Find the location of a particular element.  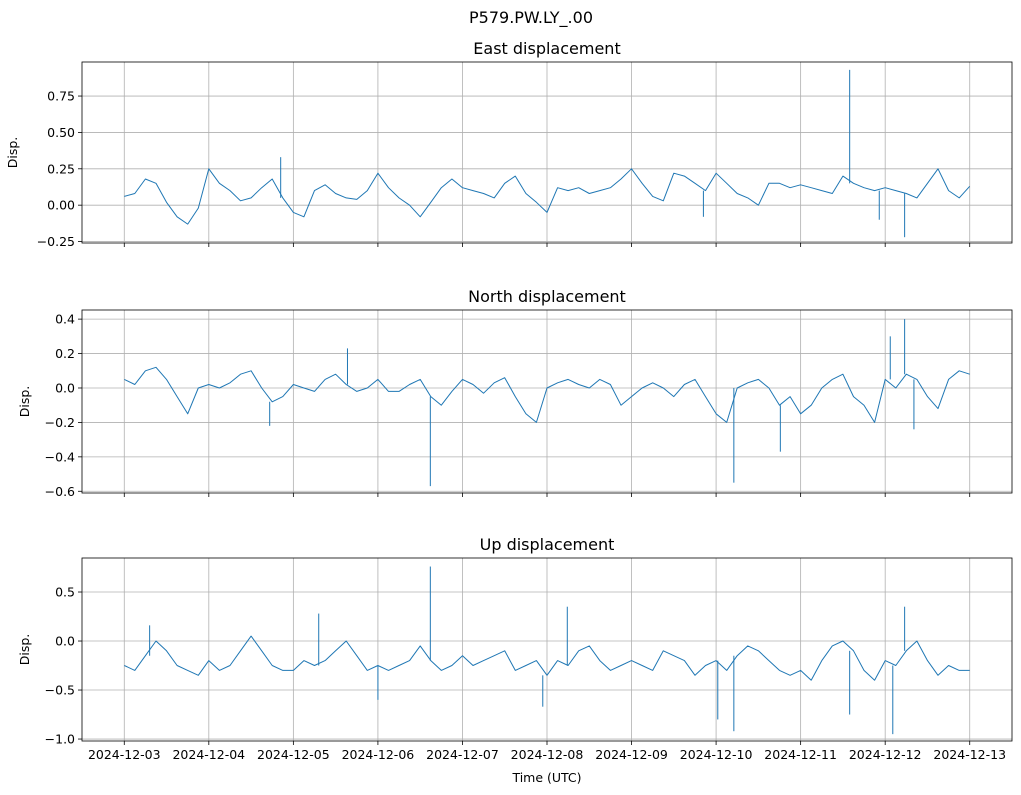

y-tick-label: −0.5 is located at coordinates (60, 690).